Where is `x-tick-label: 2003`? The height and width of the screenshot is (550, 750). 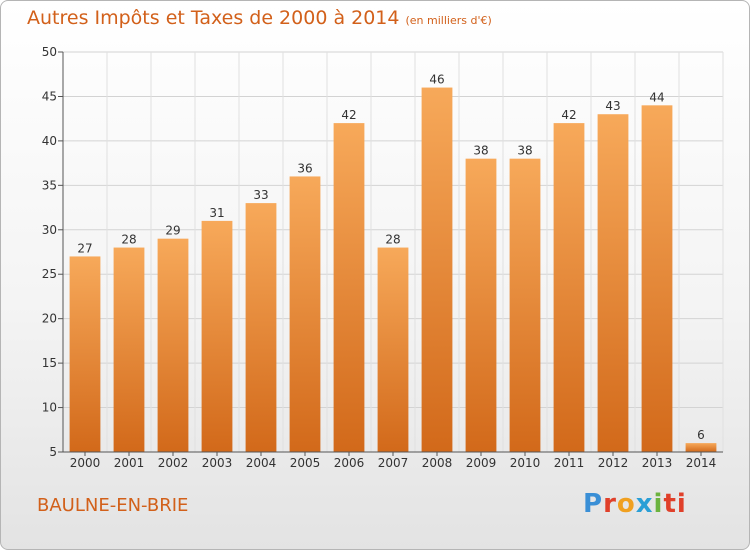
x-tick-label: 2003 is located at coordinates (217, 463).